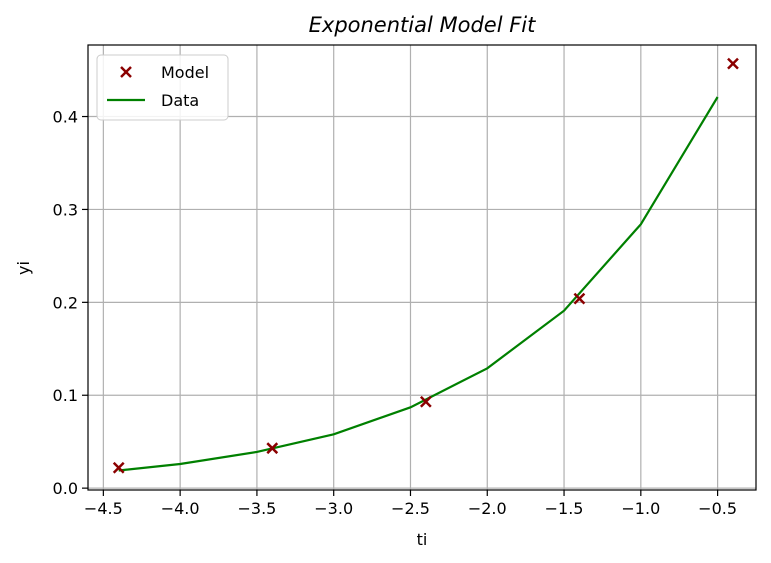  Describe the element at coordinates (564, 508) in the screenshot. I see `x-tick-label: −1.5` at that location.